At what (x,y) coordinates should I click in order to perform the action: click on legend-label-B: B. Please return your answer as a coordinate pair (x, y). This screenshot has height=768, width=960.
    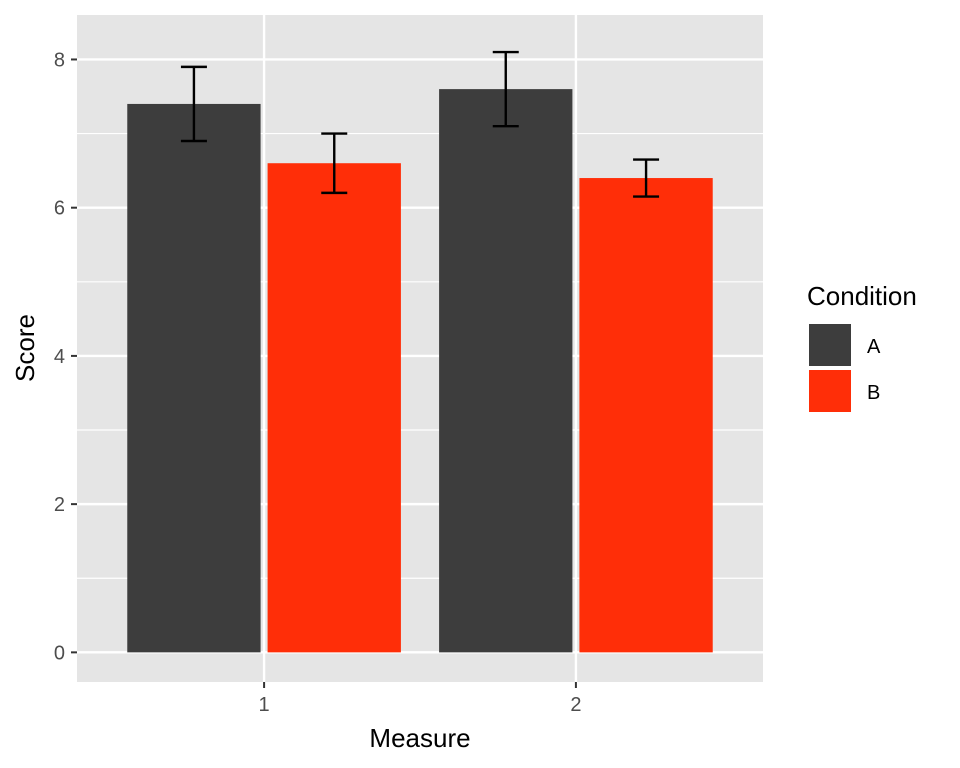
    Looking at the image, I should click on (873, 393).